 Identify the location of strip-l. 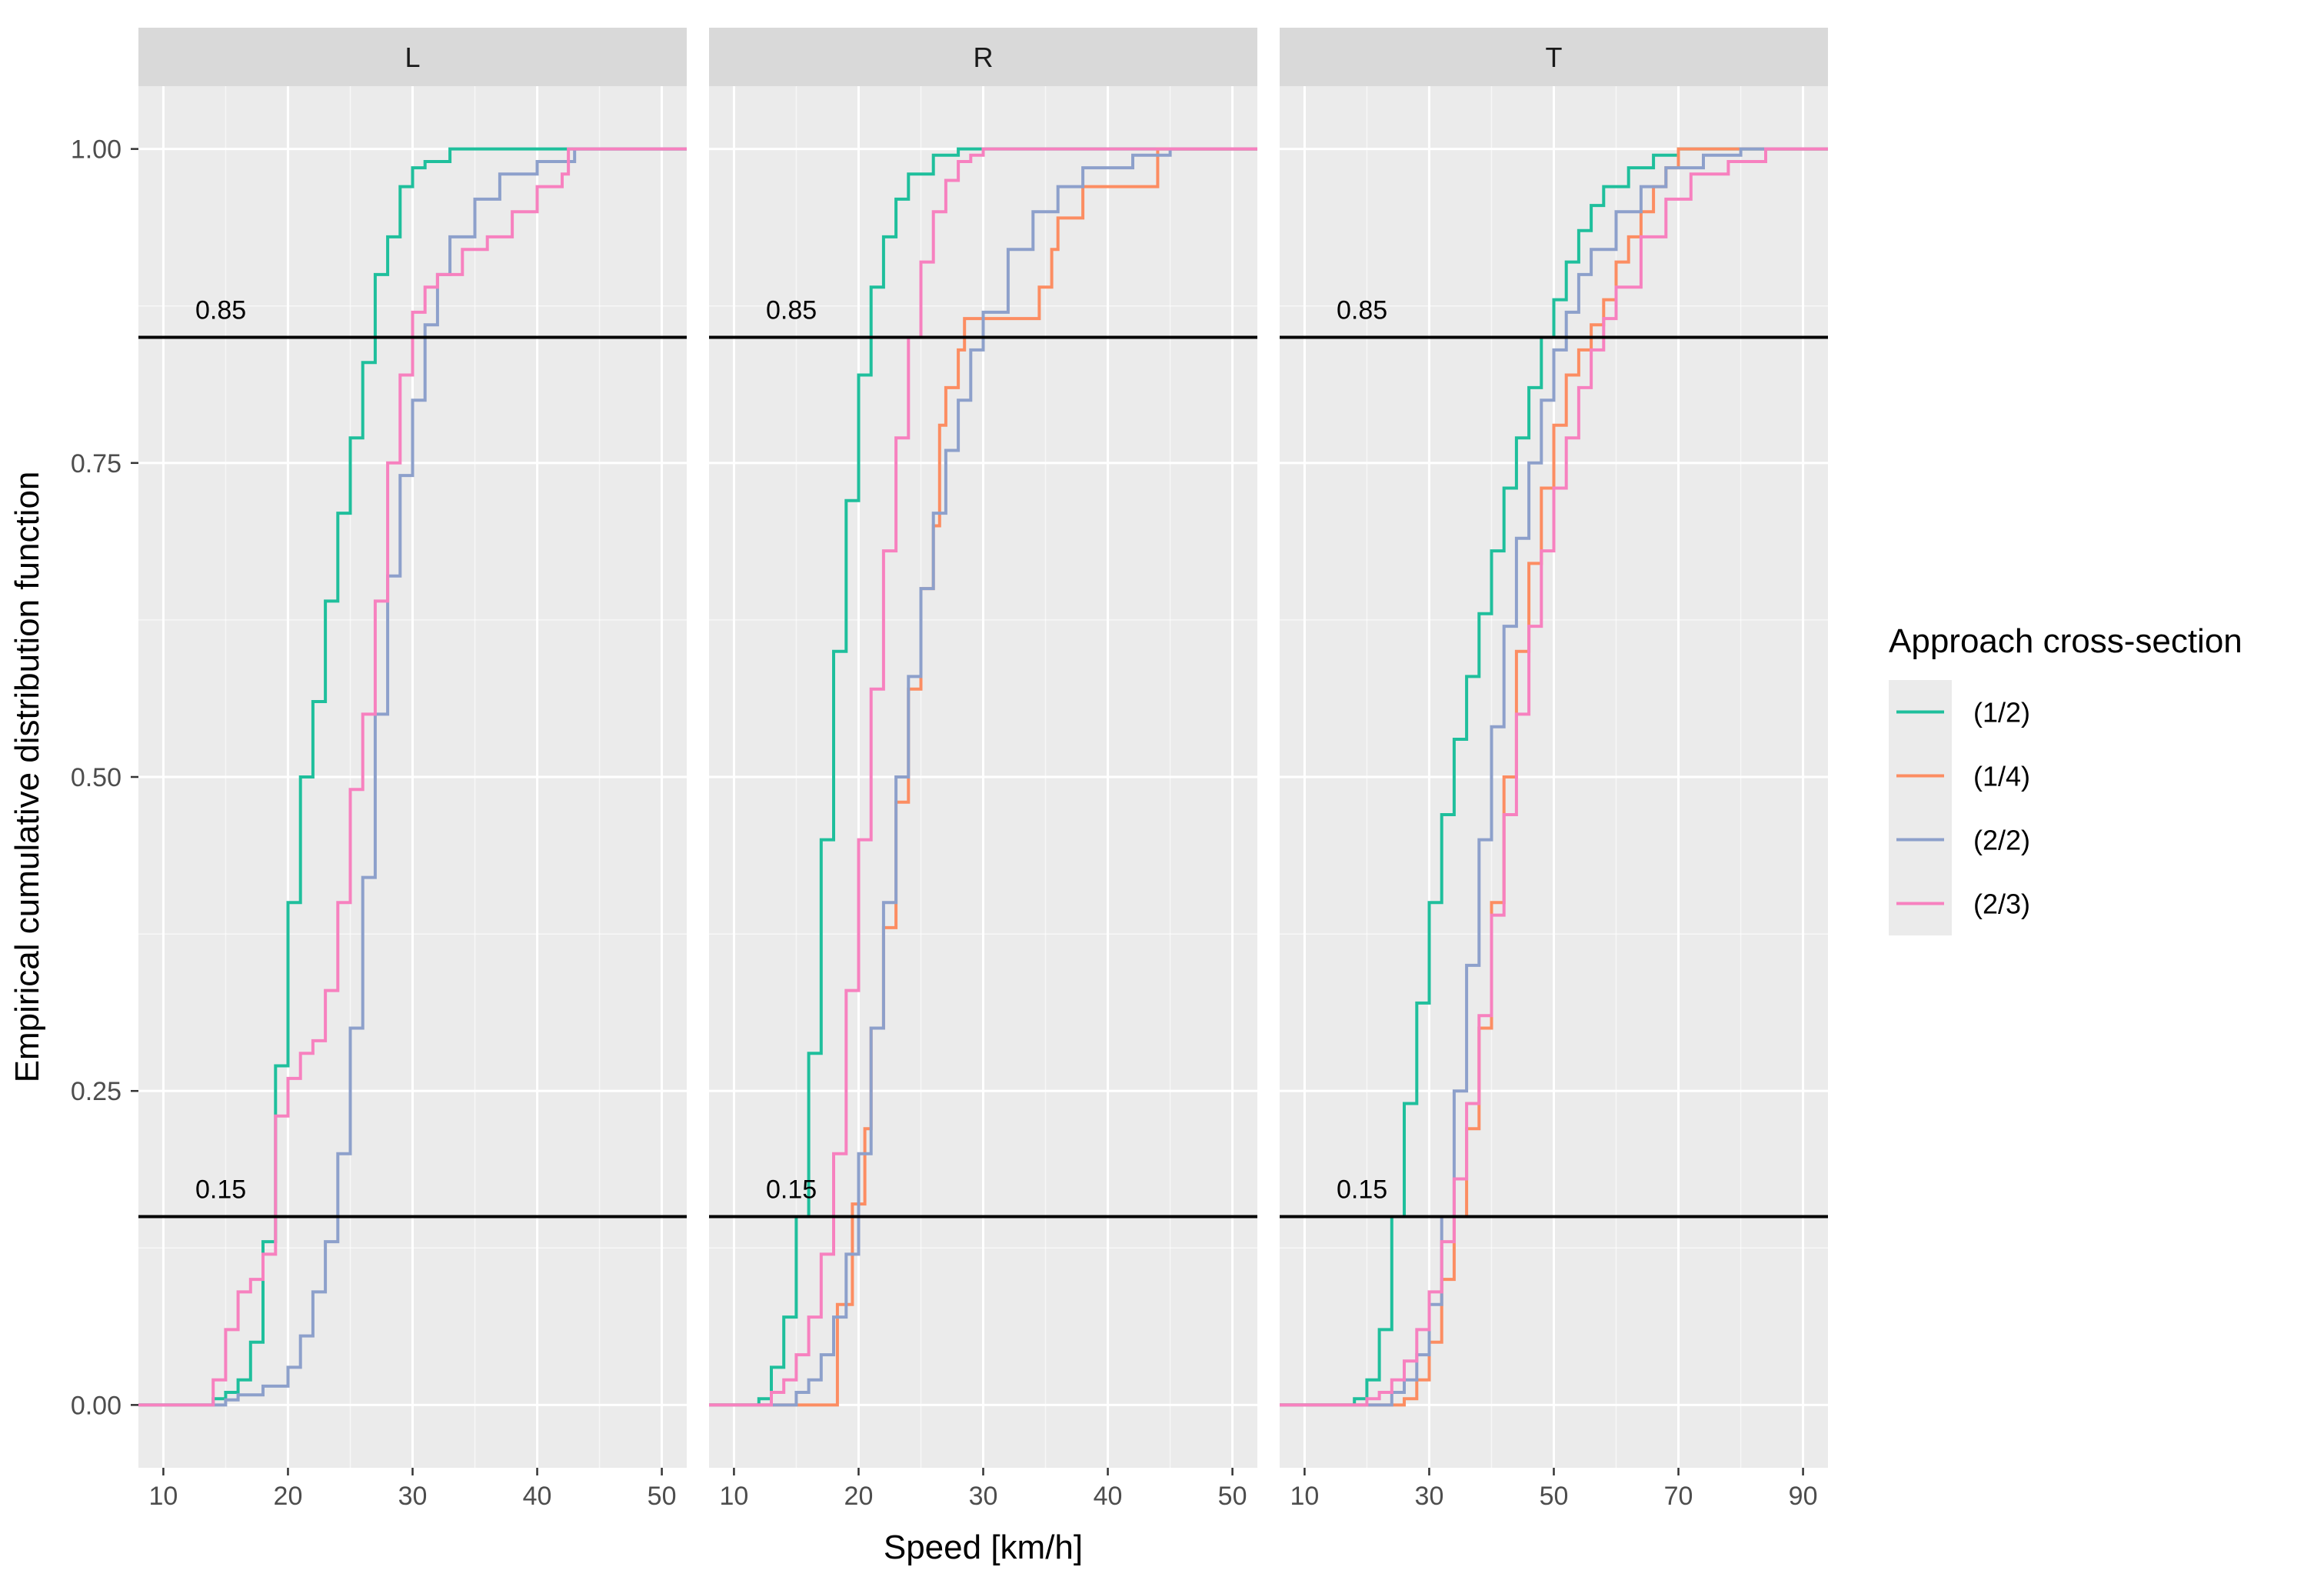
(412, 57).